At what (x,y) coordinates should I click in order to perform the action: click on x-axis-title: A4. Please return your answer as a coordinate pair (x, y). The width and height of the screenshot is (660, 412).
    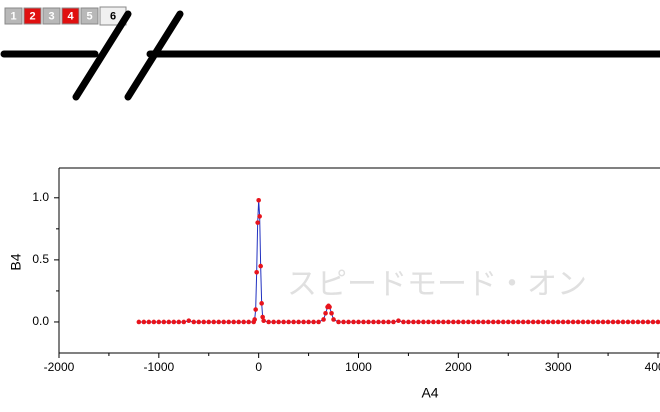
    Looking at the image, I should click on (429, 393).